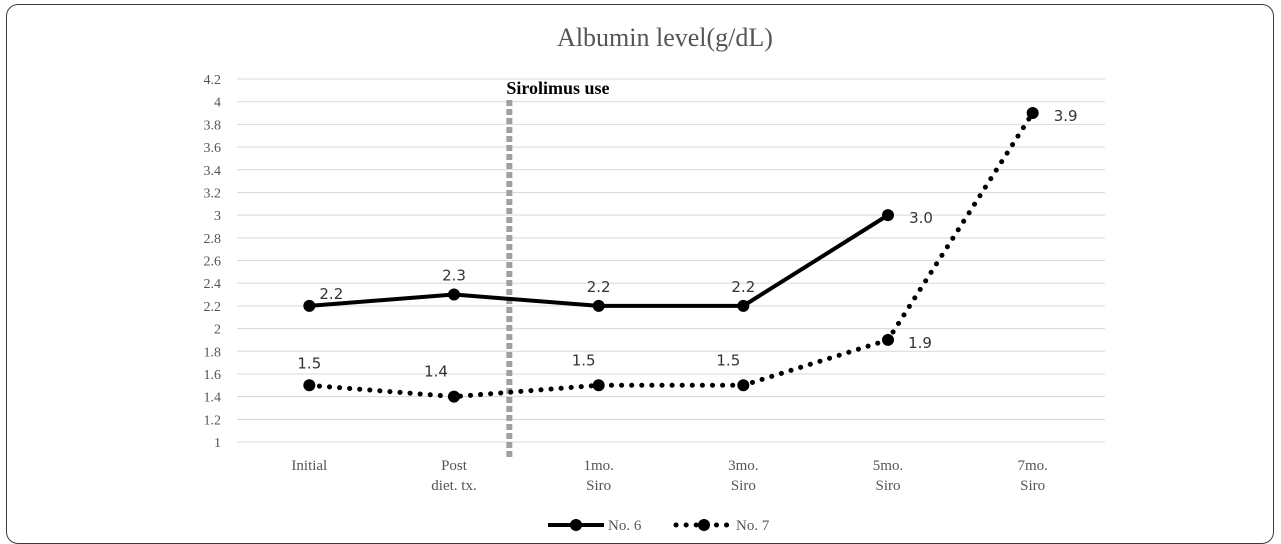  I want to click on y-tick-label: 4.2, so click(213, 80).